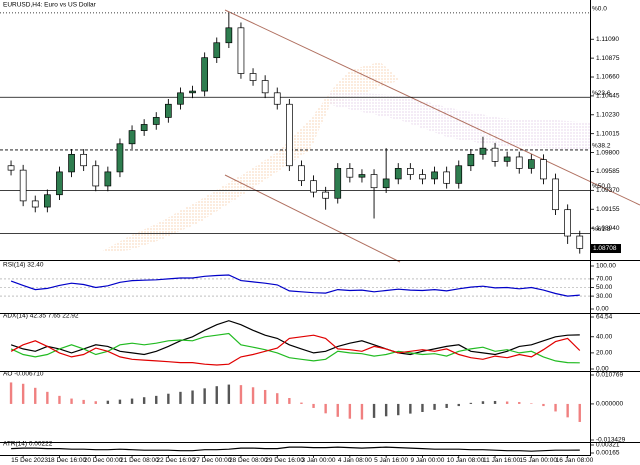 This screenshot has height=465, width=640. Describe the element at coordinates (604, 296) in the screenshot. I see `y-tick-label: 30.00` at that location.